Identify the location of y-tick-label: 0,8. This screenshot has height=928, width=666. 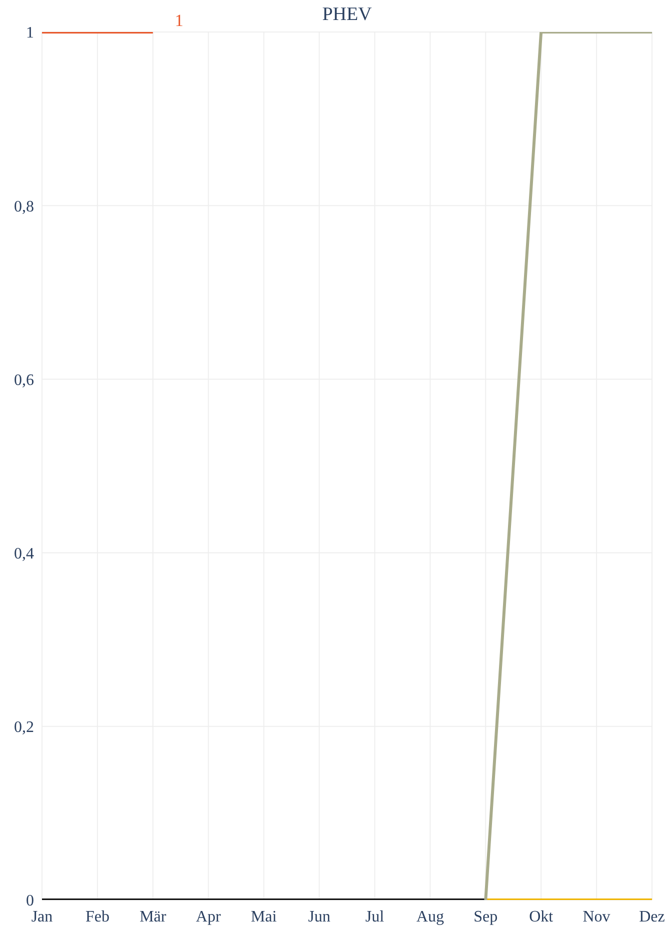
(24, 207).